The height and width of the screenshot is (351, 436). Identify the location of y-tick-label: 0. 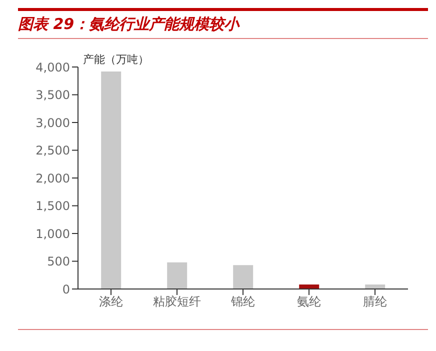
(66, 289).